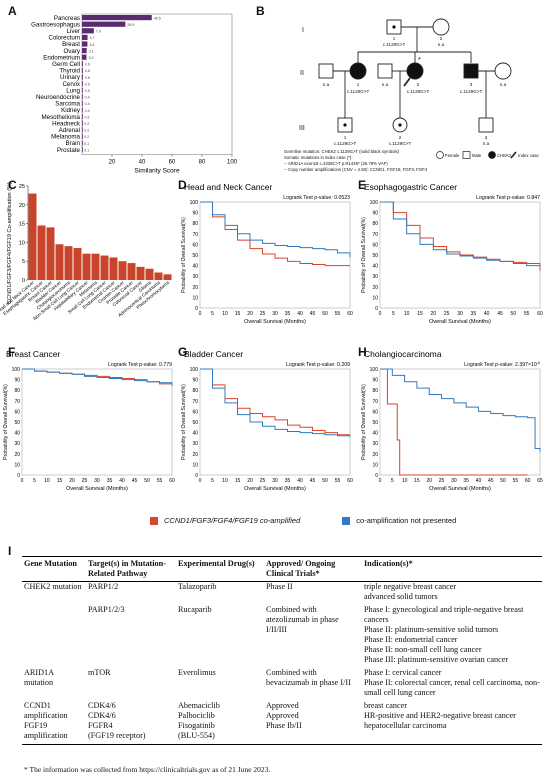  Describe the element at coordinates (441, 44) in the screenshot. I see `var-i2: n.a` at that location.